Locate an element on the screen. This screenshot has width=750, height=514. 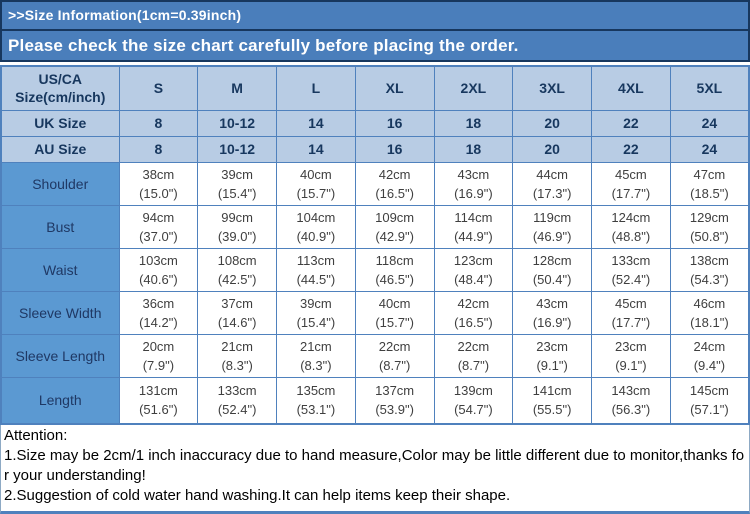
measurement-value-line2: (9.1") is located at coordinates (552, 365).